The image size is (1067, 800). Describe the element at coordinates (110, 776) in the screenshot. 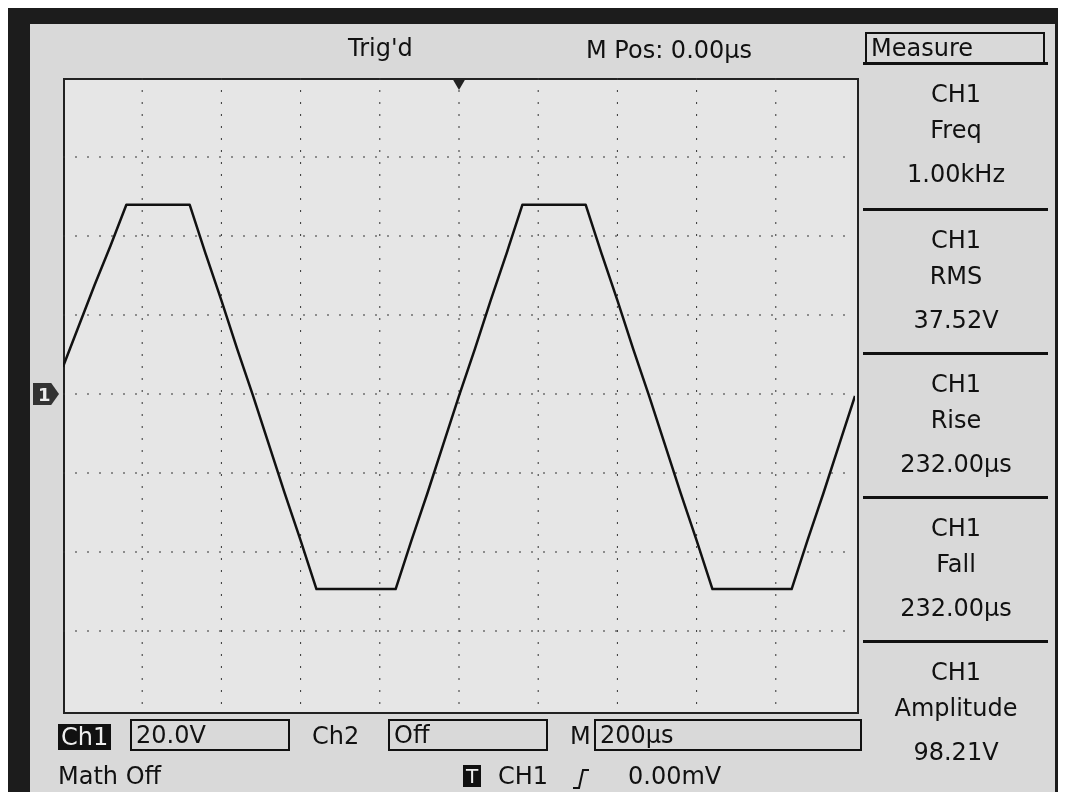

I see `text: Math Off` at that location.